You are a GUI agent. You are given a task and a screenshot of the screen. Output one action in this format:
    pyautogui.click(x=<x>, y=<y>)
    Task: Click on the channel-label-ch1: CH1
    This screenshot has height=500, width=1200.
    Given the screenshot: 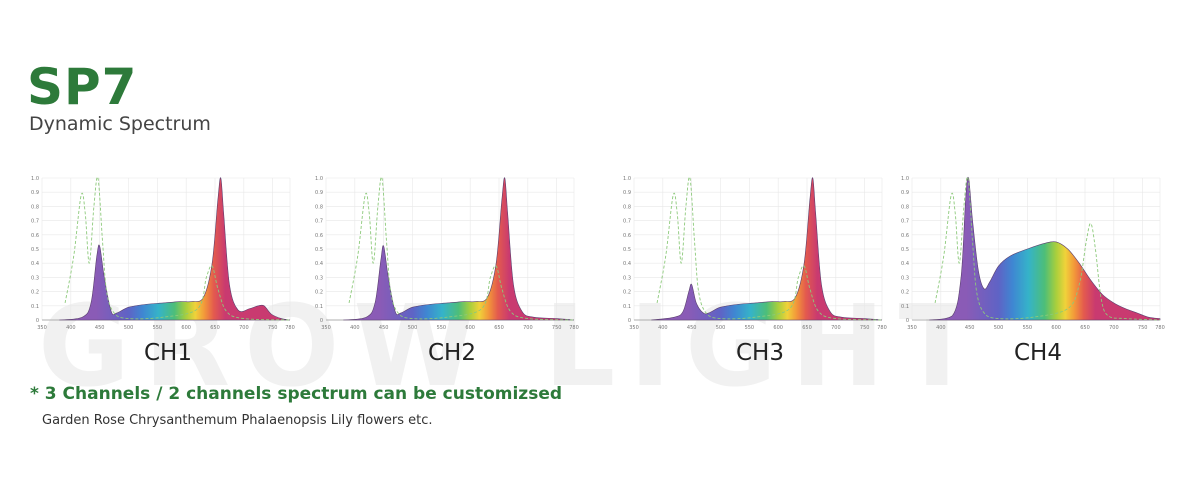 What is the action you would take?
    pyautogui.click(x=168, y=353)
    